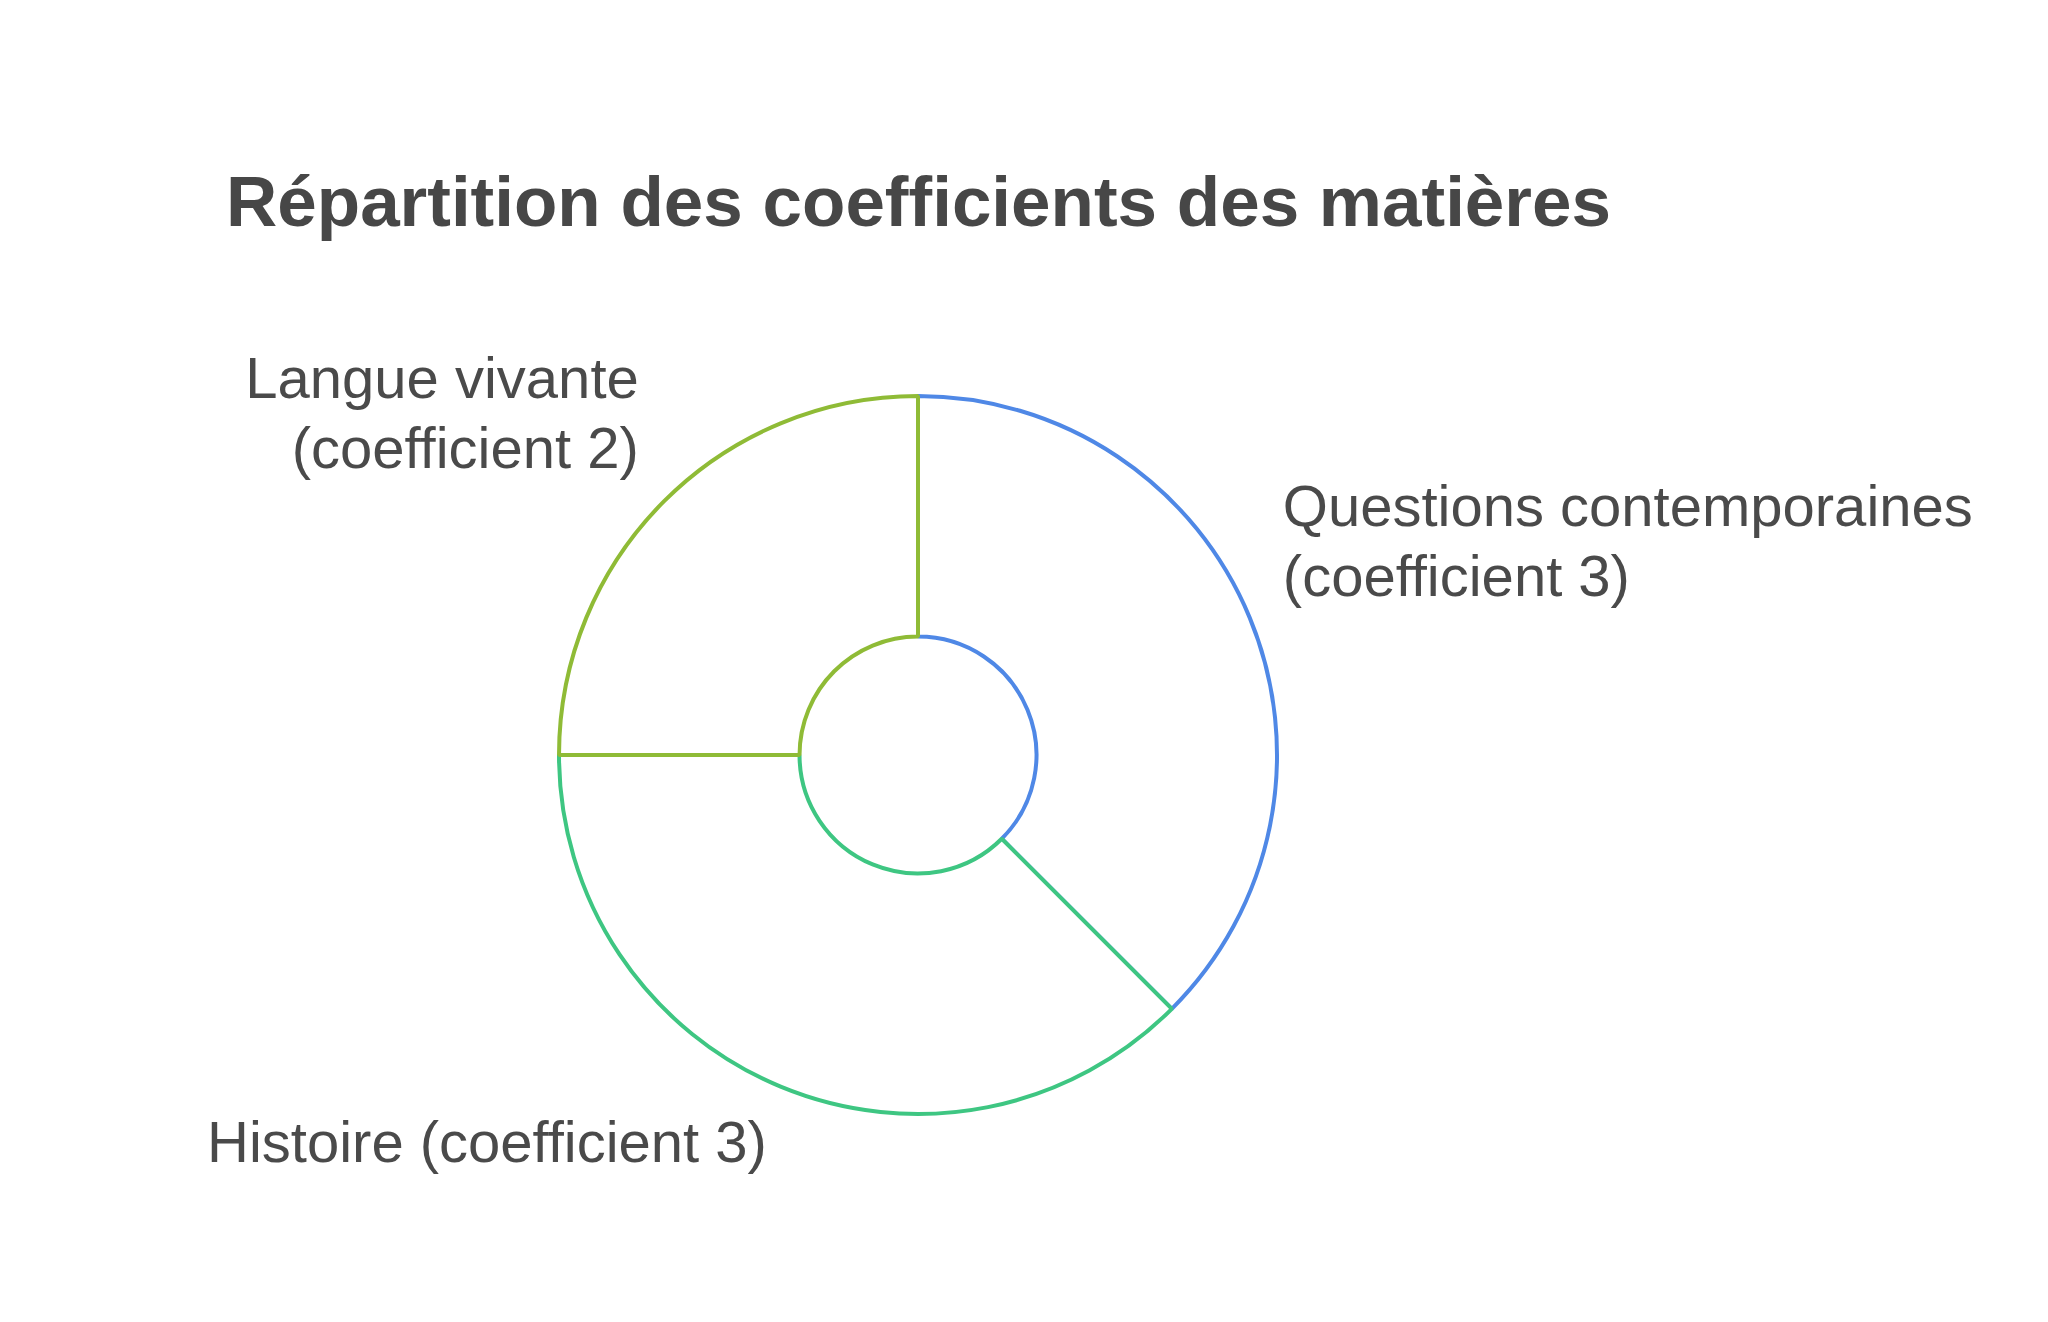  Describe the element at coordinates (918, 201) in the screenshot. I see `chart-title: Répartition des coefficients des matières` at that location.